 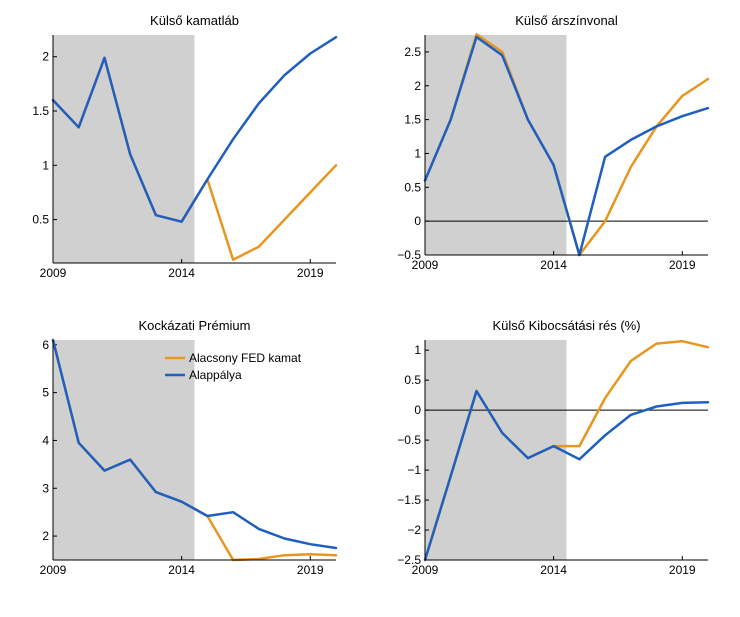 What do you see at coordinates (45, 440) in the screenshot?
I see `y-tick-label: 4` at bounding box center [45, 440].